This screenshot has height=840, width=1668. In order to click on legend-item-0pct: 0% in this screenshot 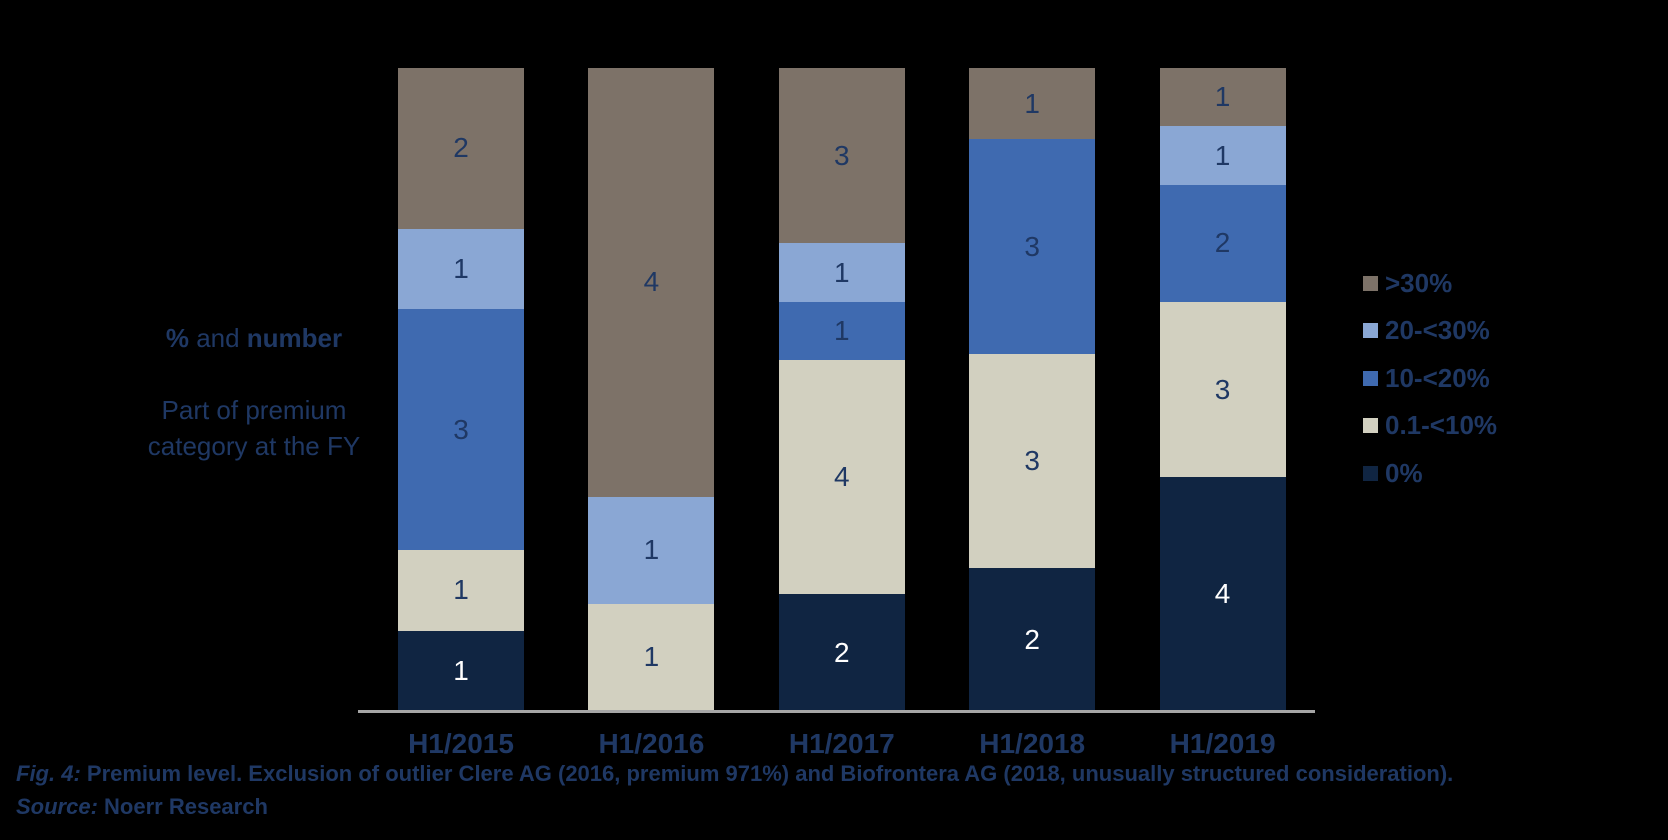, I will do `click(1393, 473)`.